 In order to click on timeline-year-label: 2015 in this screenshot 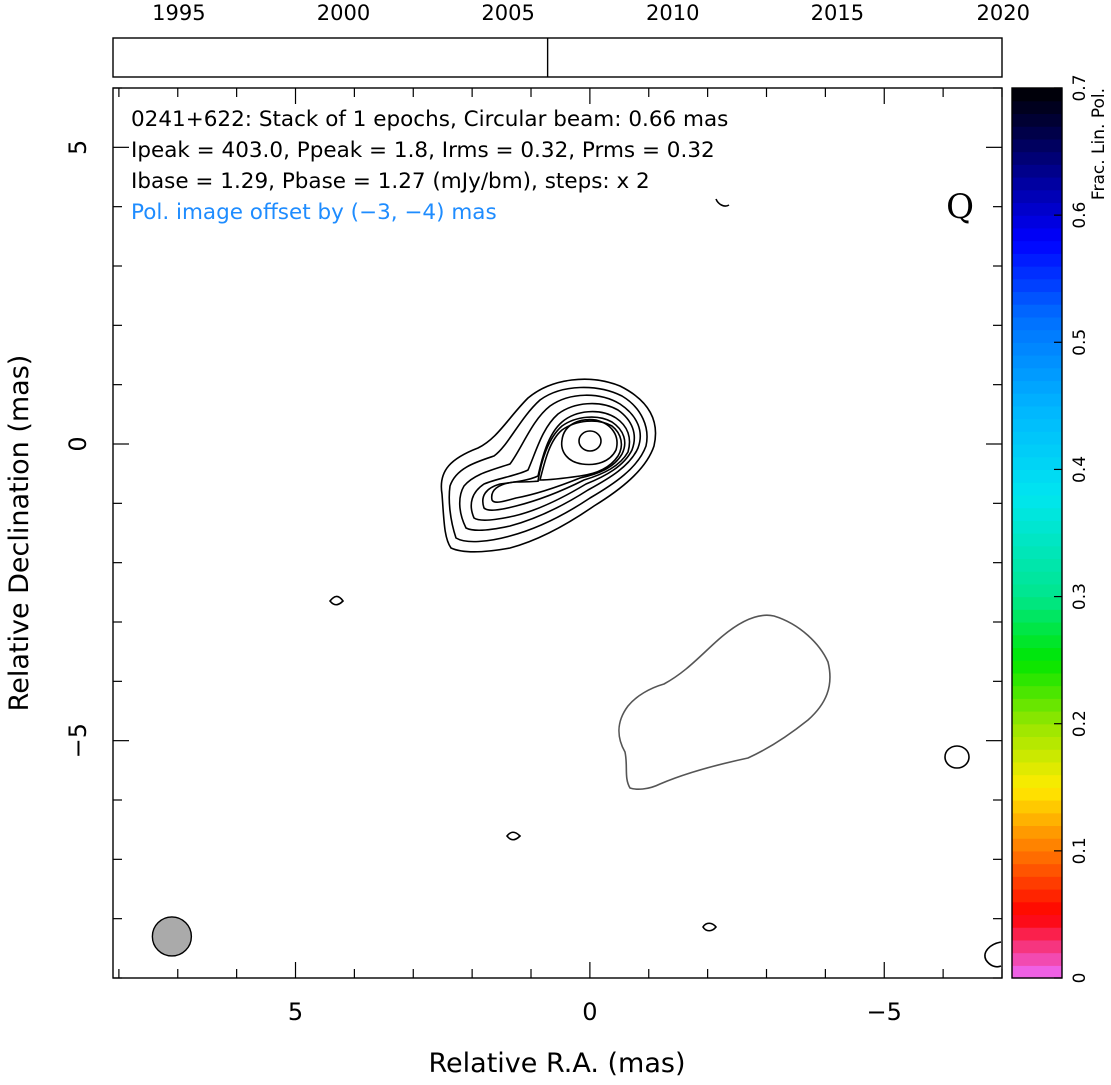, I will do `click(837, 13)`.